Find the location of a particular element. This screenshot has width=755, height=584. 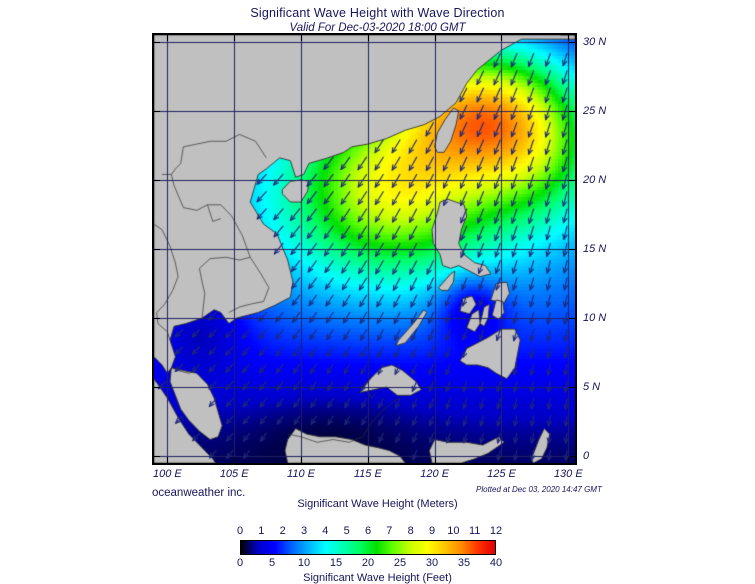

colorbar-tick-feet: 20 is located at coordinates (368, 563).